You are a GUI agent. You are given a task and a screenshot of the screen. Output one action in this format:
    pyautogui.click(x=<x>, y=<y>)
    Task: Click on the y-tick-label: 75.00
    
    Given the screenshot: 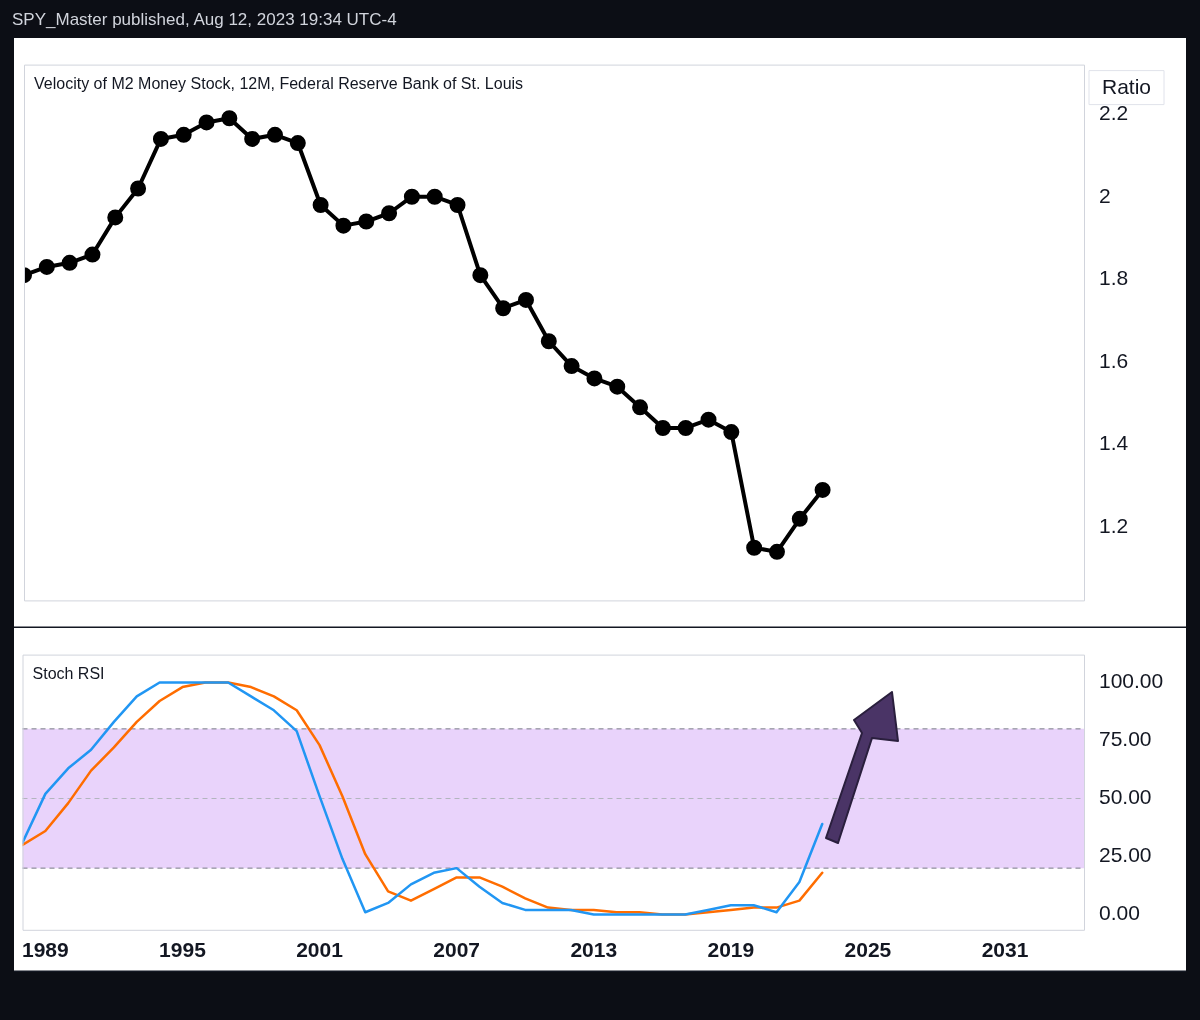 What is the action you would take?
    pyautogui.click(x=1125, y=739)
    